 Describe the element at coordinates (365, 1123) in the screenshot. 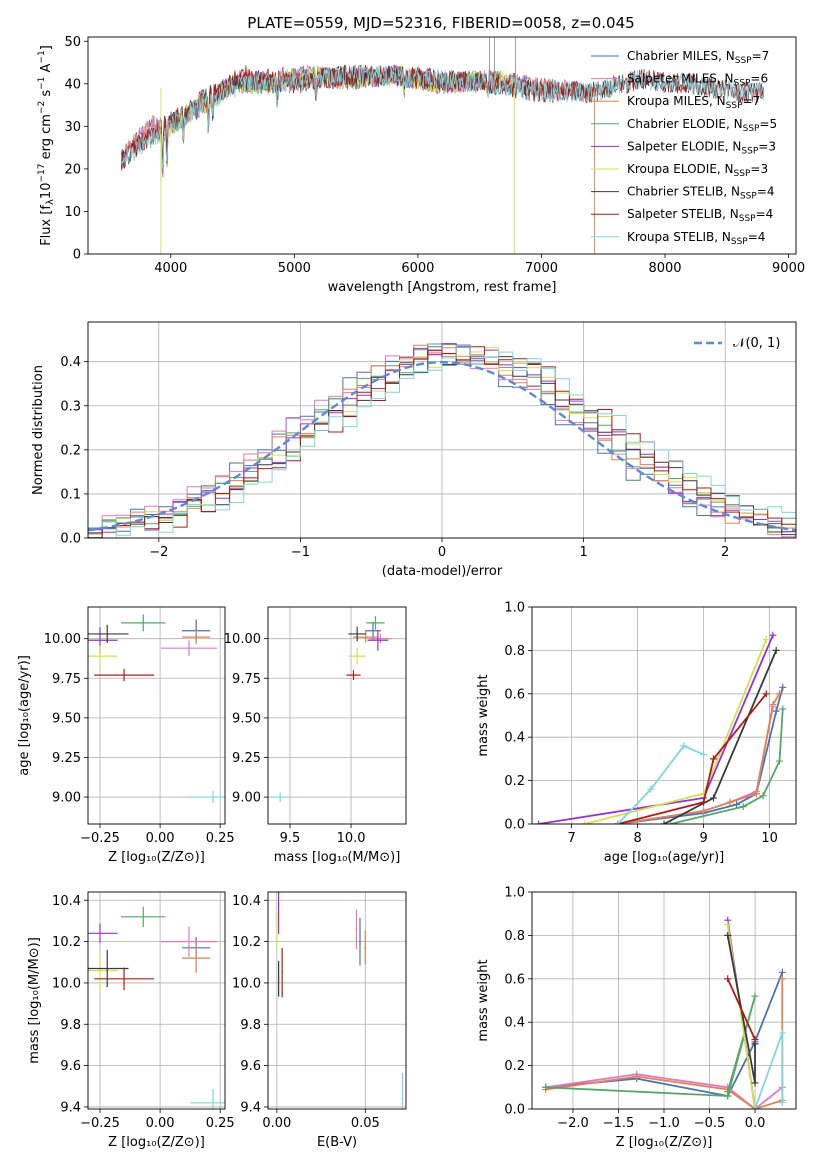

I see `x-tick-label: 0.05` at that location.